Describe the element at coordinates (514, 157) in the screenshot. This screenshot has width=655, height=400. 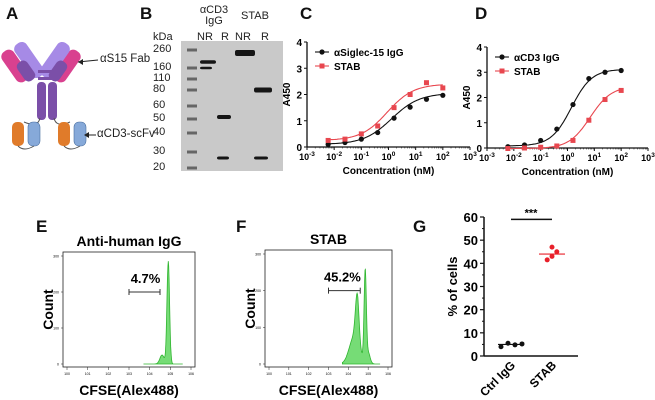
I see `x-tick-label: 10-2` at that location.